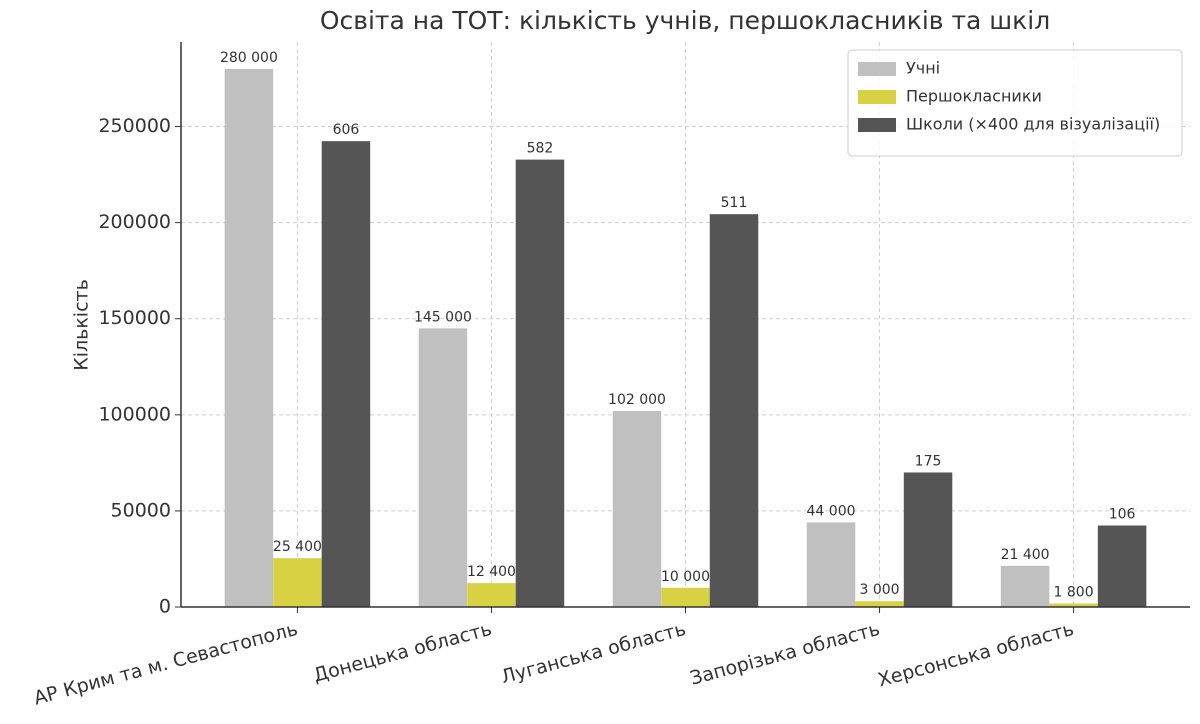 The image size is (1200, 724). I want to click on y-axis-label: Кількість, so click(82, 325).